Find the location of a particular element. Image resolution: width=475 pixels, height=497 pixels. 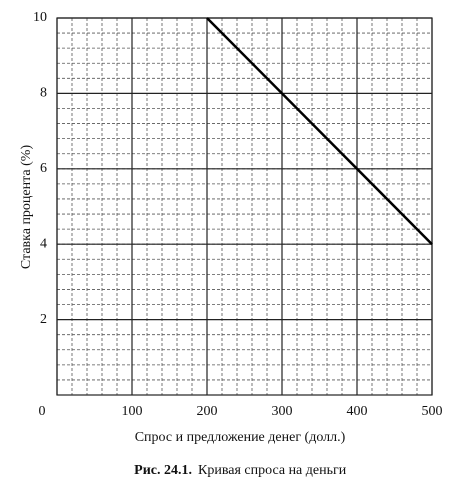

x-tick-label: 100 is located at coordinates (132, 411).